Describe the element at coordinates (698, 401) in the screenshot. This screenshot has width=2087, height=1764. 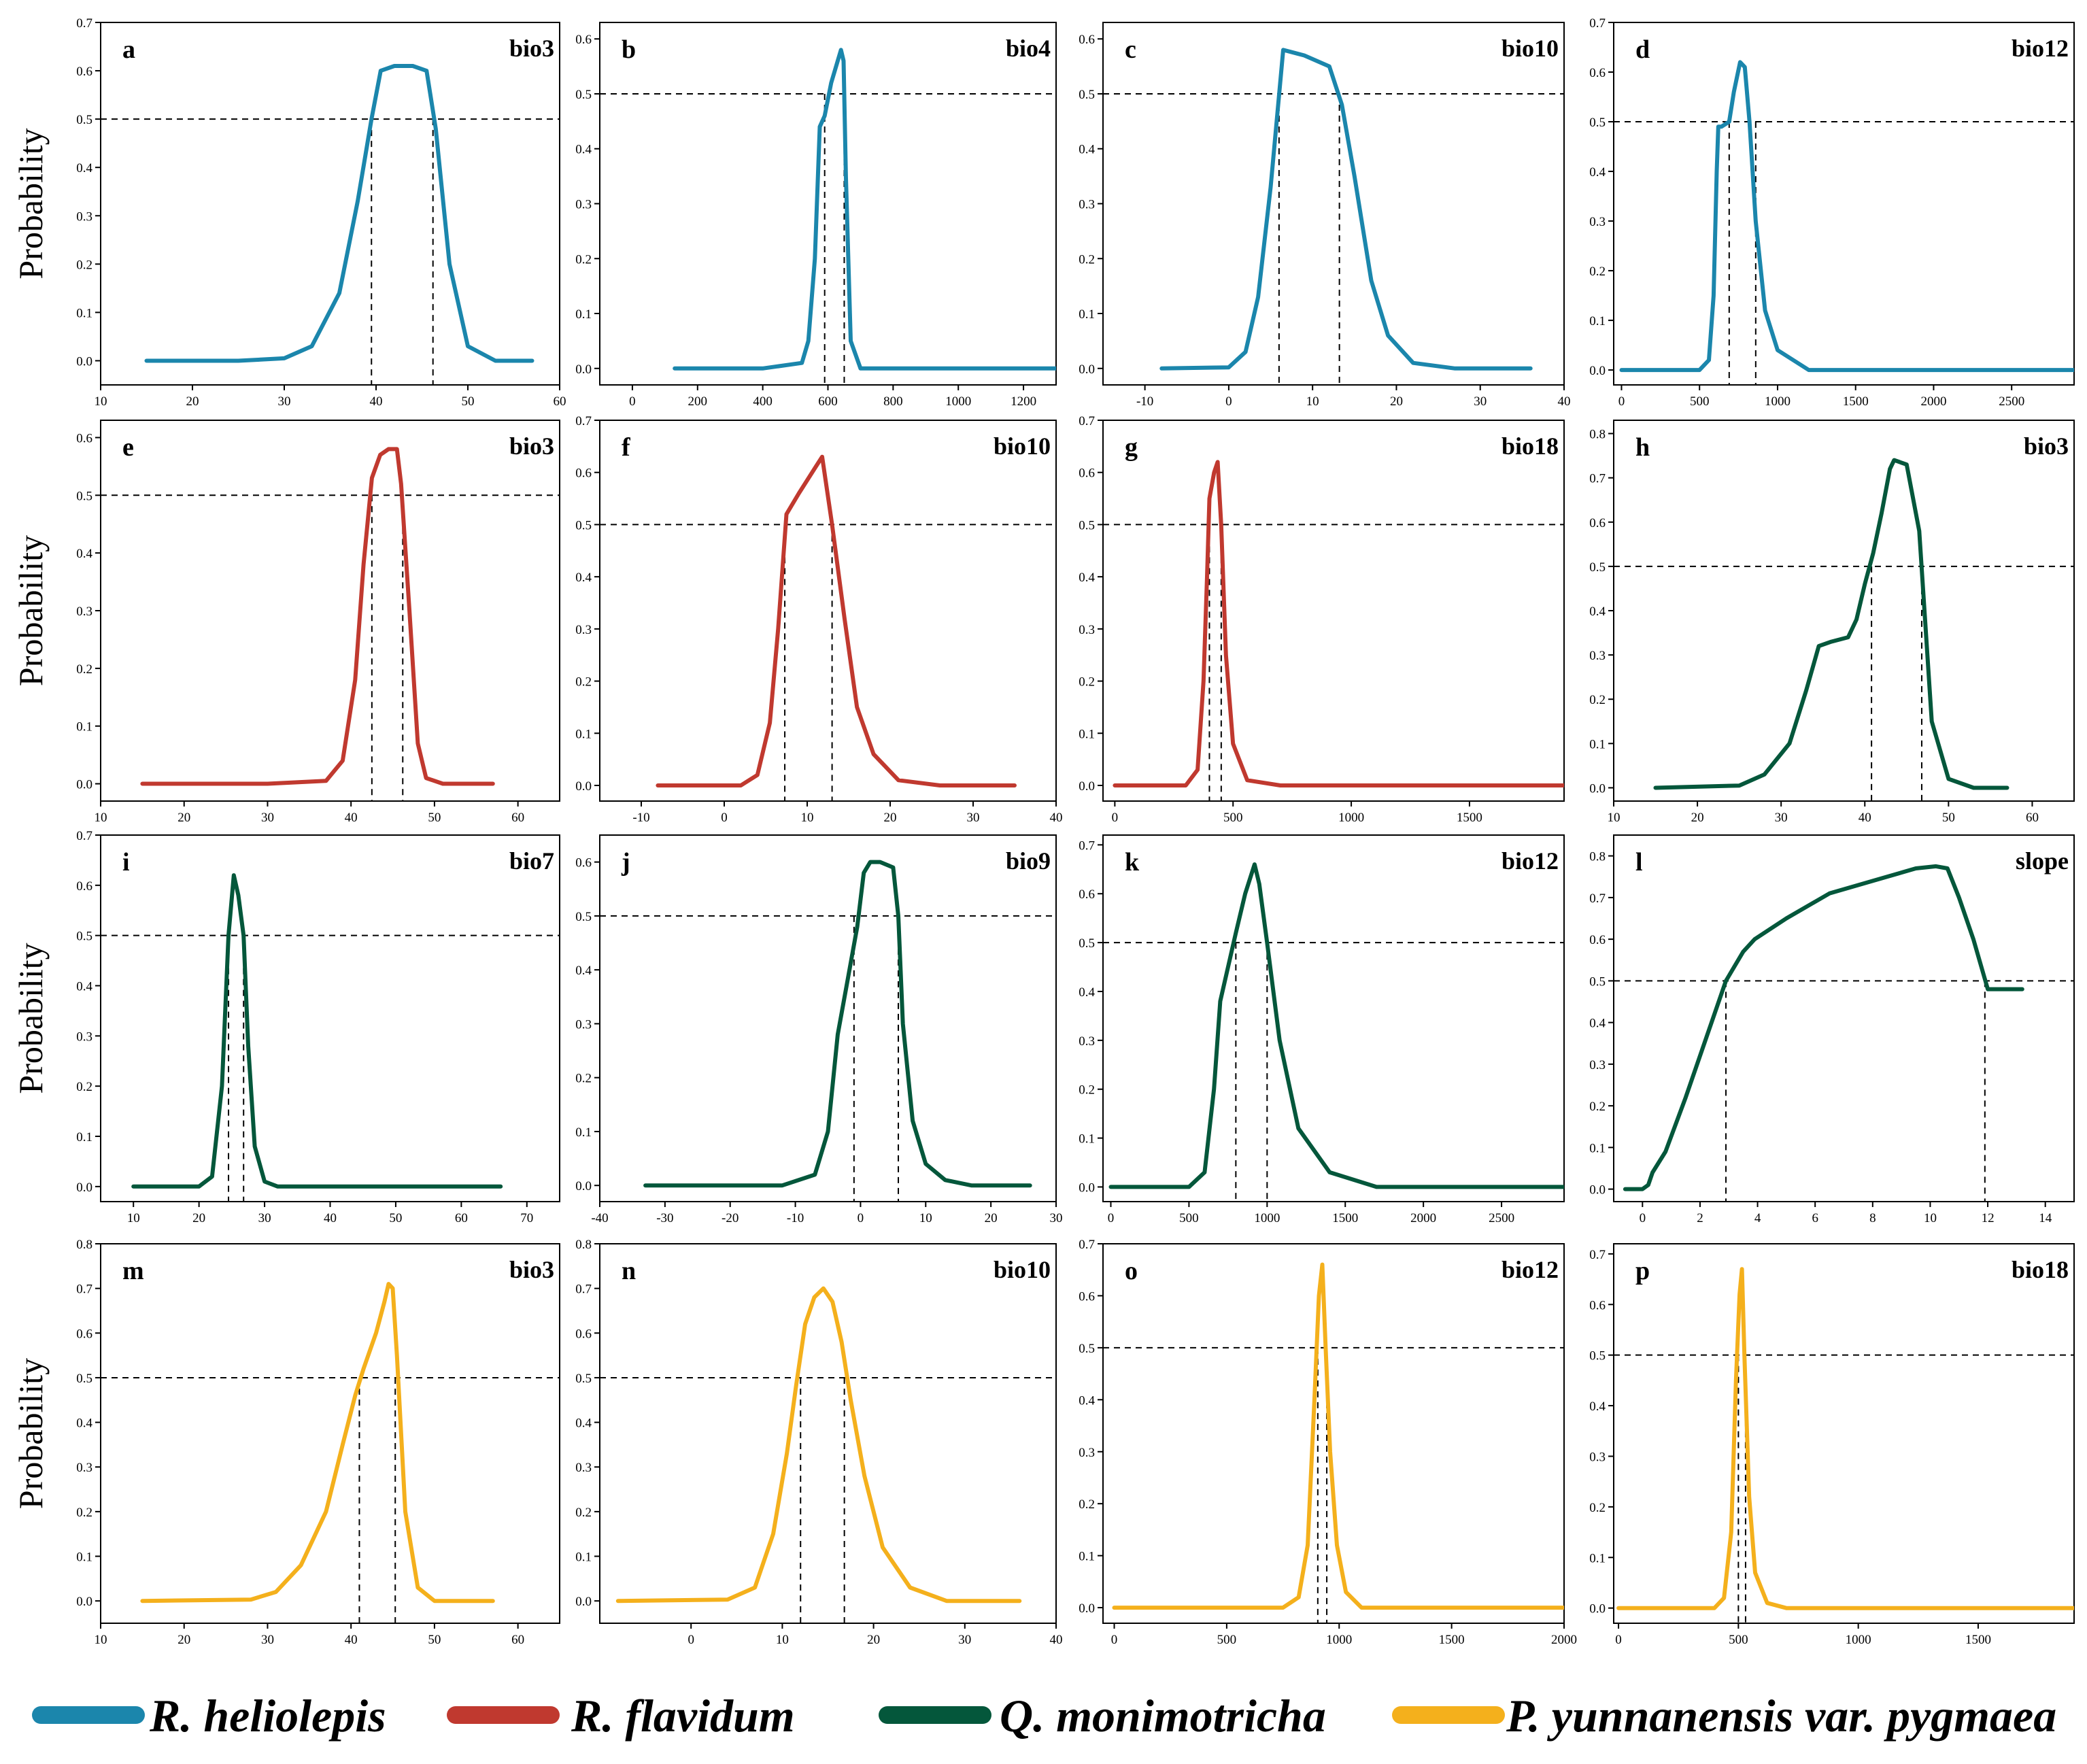
I see `x-tick-label: 200` at that location.